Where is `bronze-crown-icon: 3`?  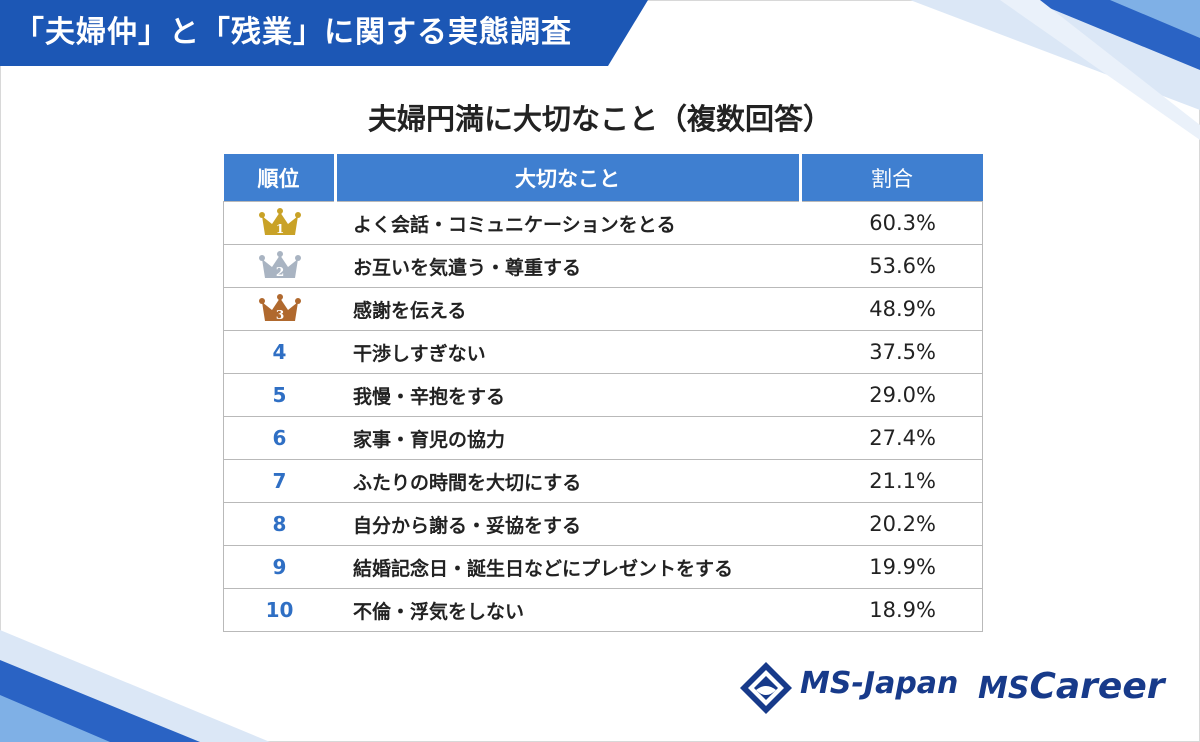 bronze-crown-icon: 3 is located at coordinates (279, 308).